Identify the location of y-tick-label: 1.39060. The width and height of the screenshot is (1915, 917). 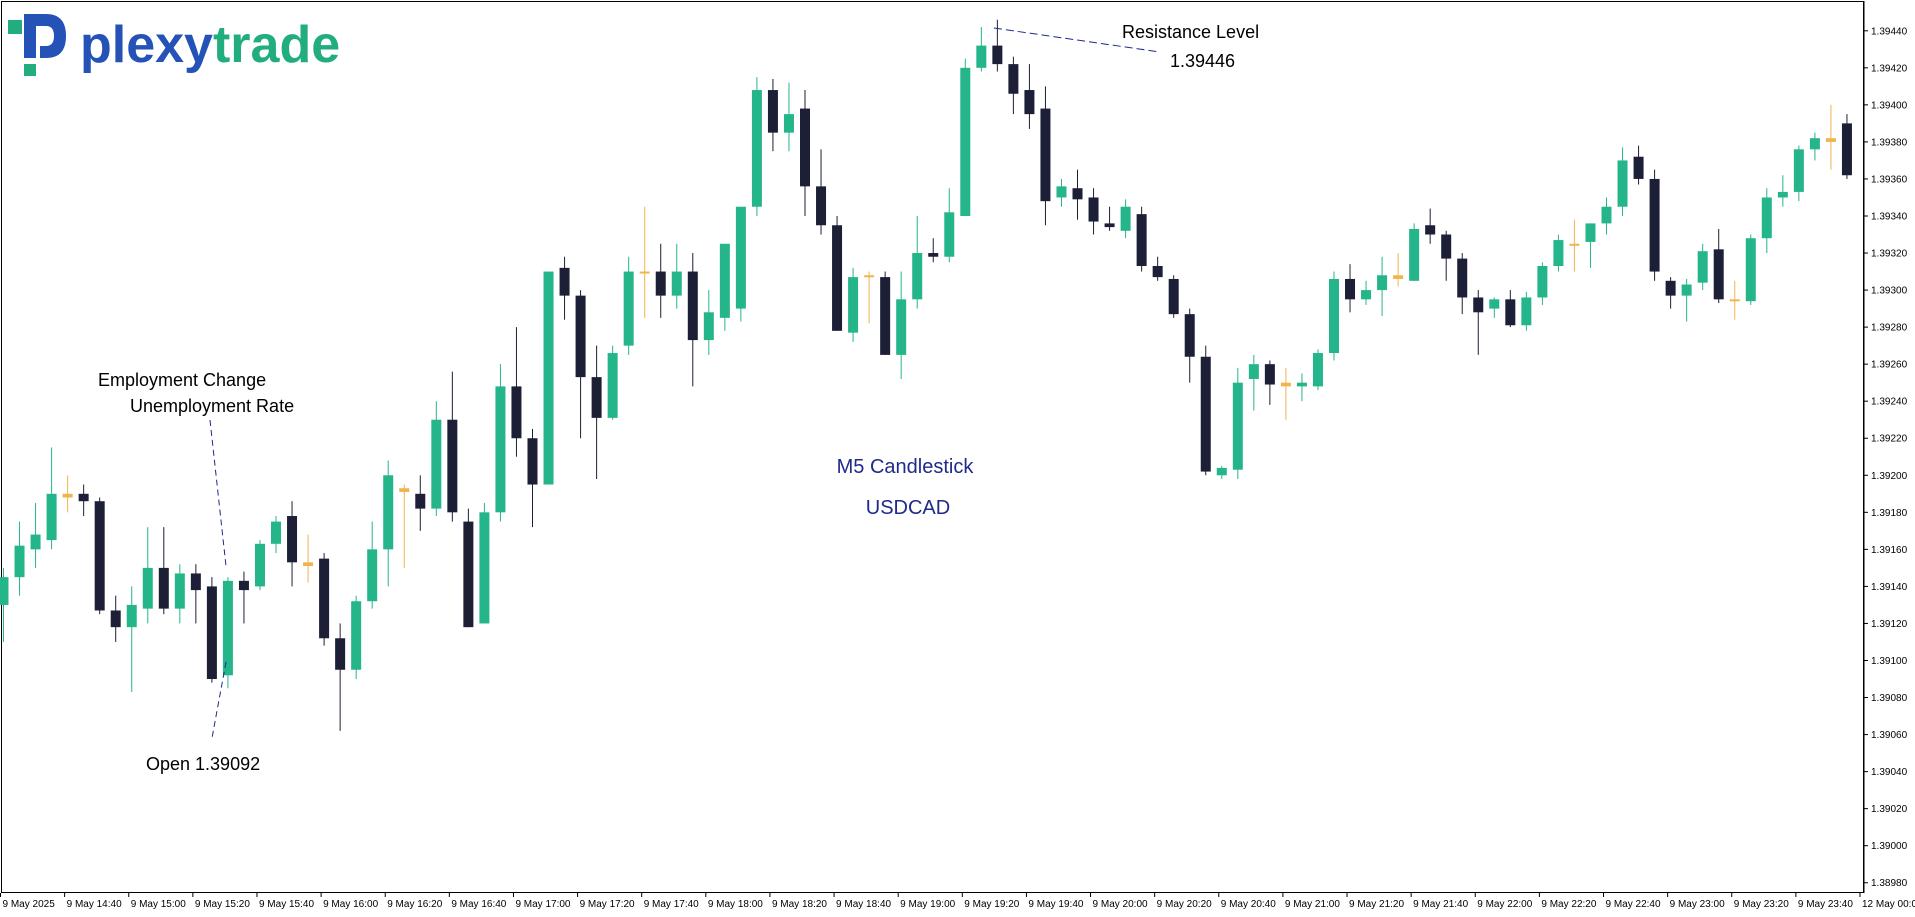
(1889, 735).